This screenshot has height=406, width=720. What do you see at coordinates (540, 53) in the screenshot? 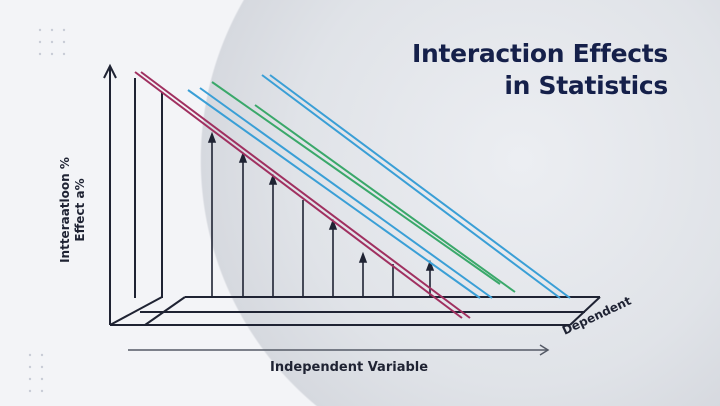
I see `title-line-1: Interaction Effects` at bounding box center [540, 53].